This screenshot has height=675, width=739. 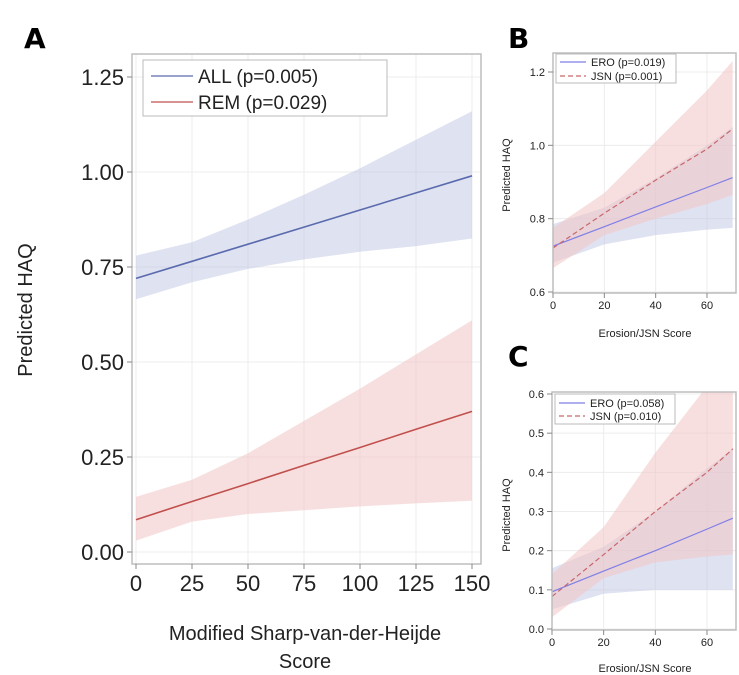 What do you see at coordinates (102, 172) in the screenshot?
I see `y-tick-label: 1.00` at bounding box center [102, 172].